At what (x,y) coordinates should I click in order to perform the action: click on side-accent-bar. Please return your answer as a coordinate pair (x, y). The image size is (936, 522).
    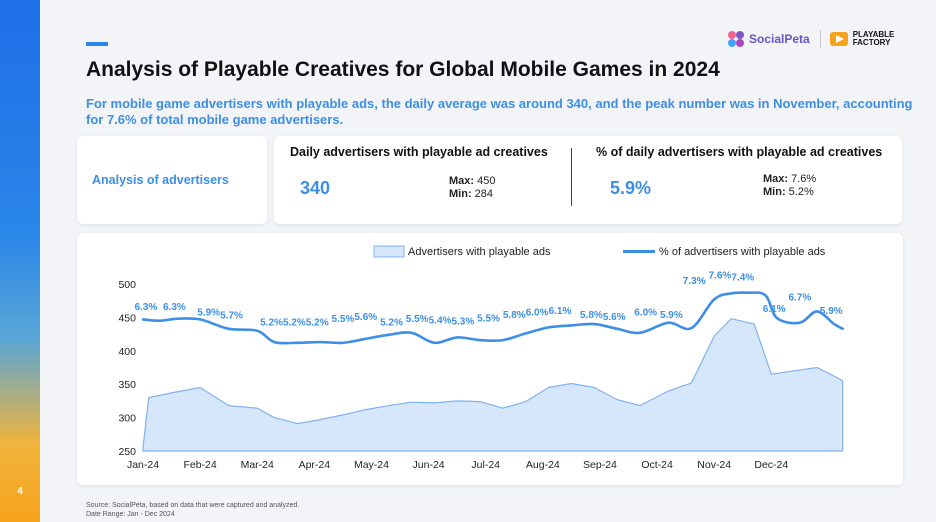
    Looking at the image, I should click on (20, 261).